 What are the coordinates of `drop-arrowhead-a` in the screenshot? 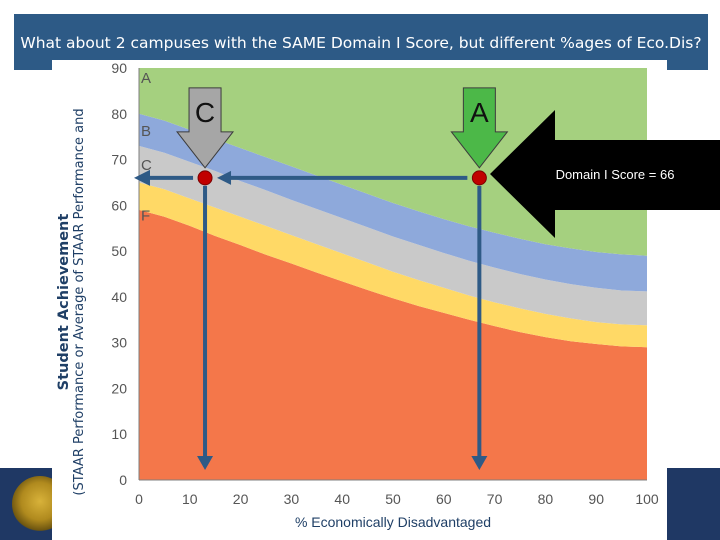 It's located at (479, 463).